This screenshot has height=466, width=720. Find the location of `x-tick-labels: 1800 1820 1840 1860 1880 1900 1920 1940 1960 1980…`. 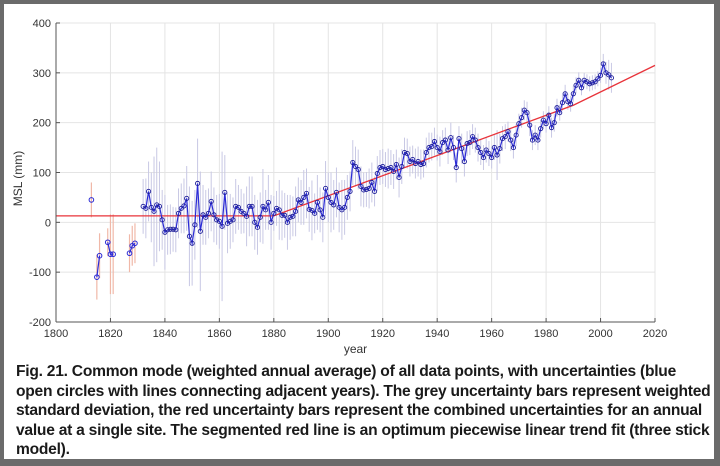

x-tick-labels: 1800 1820 1840 1860 1880 1900 1920 1940 1960 1980… is located at coordinates (355, 334).